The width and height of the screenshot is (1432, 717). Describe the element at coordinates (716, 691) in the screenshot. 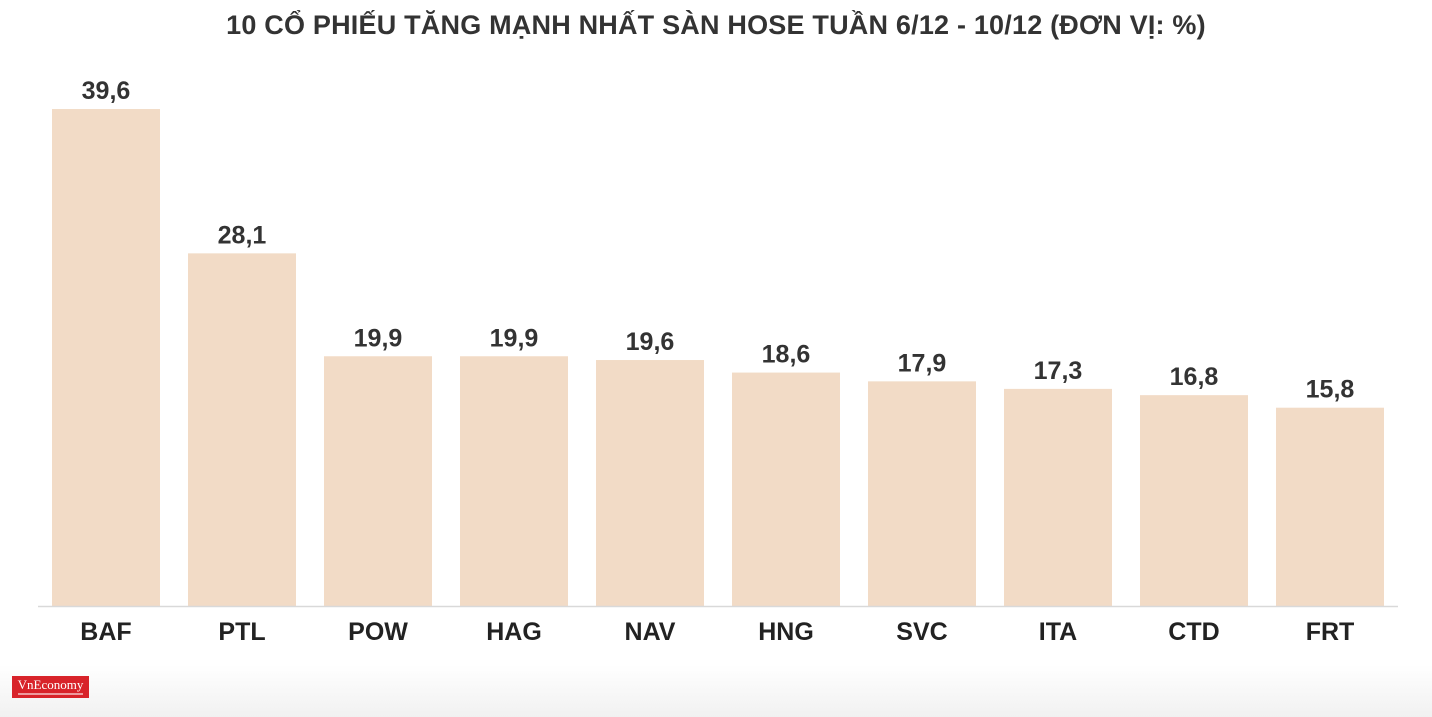

I see `footer-band` at that location.